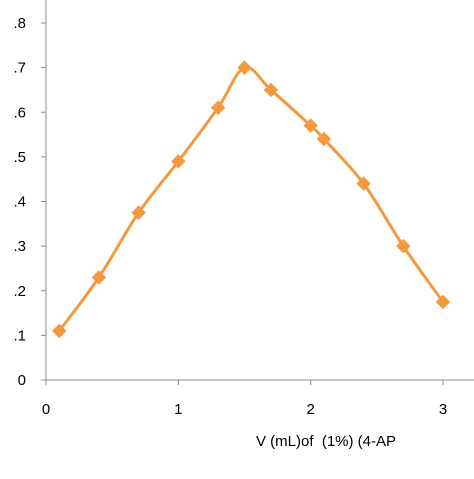 The image size is (474, 479). Describe the element at coordinates (19, 335) in the screenshot. I see `y-tick-label: .1` at that location.